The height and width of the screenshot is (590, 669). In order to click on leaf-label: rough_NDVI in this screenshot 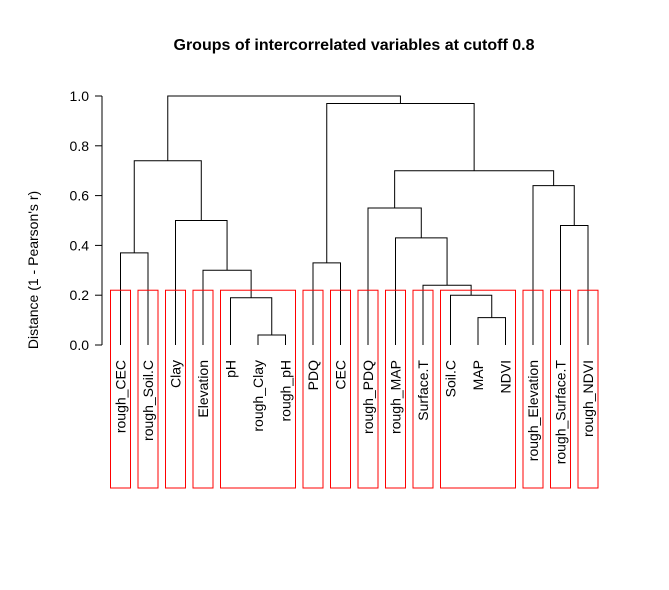, I will do `click(588, 398)`.